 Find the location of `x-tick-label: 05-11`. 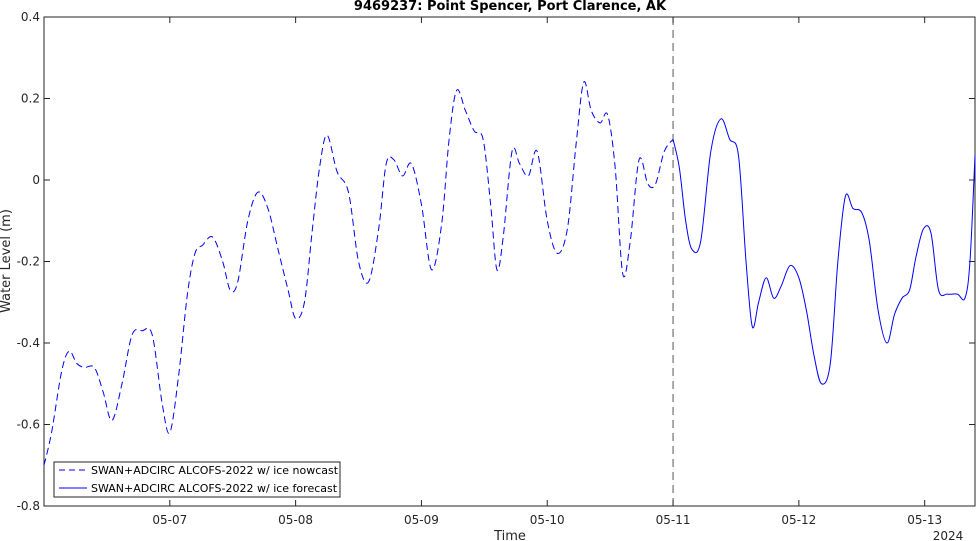

x-tick-label: 05-11 is located at coordinates (673, 520).